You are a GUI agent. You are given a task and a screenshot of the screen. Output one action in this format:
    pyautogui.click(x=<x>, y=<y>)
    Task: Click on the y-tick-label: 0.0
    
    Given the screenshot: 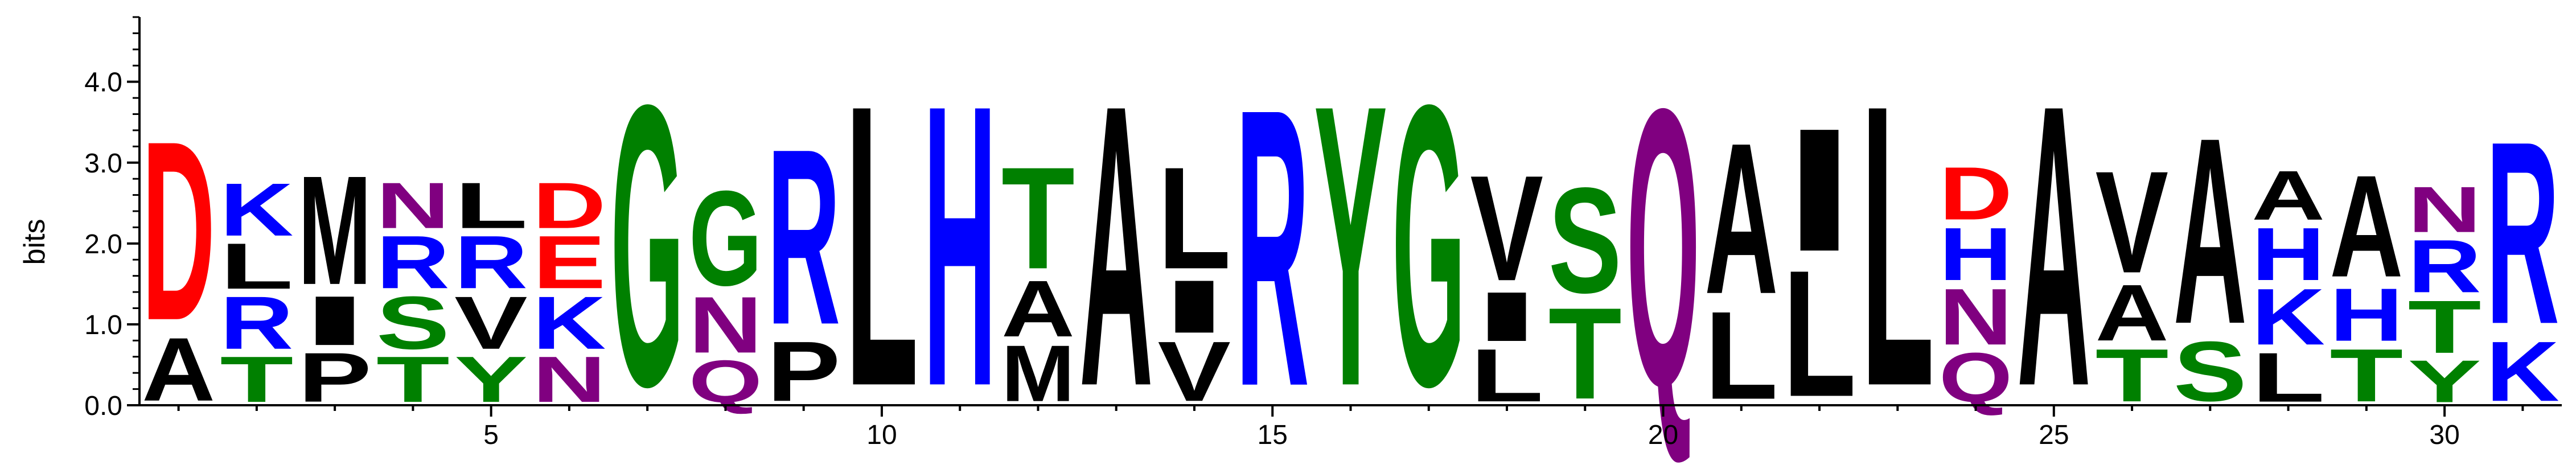 What is the action you would take?
    pyautogui.click(x=103, y=406)
    